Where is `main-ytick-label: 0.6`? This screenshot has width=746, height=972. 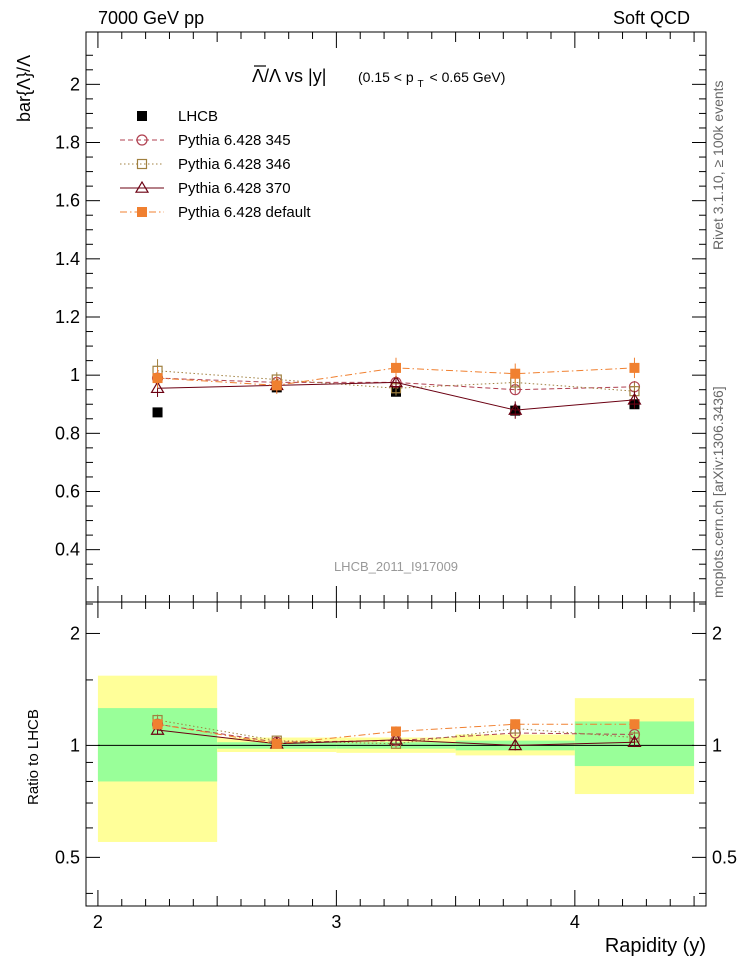 main-ytick-label: 0.6 is located at coordinates (67, 491).